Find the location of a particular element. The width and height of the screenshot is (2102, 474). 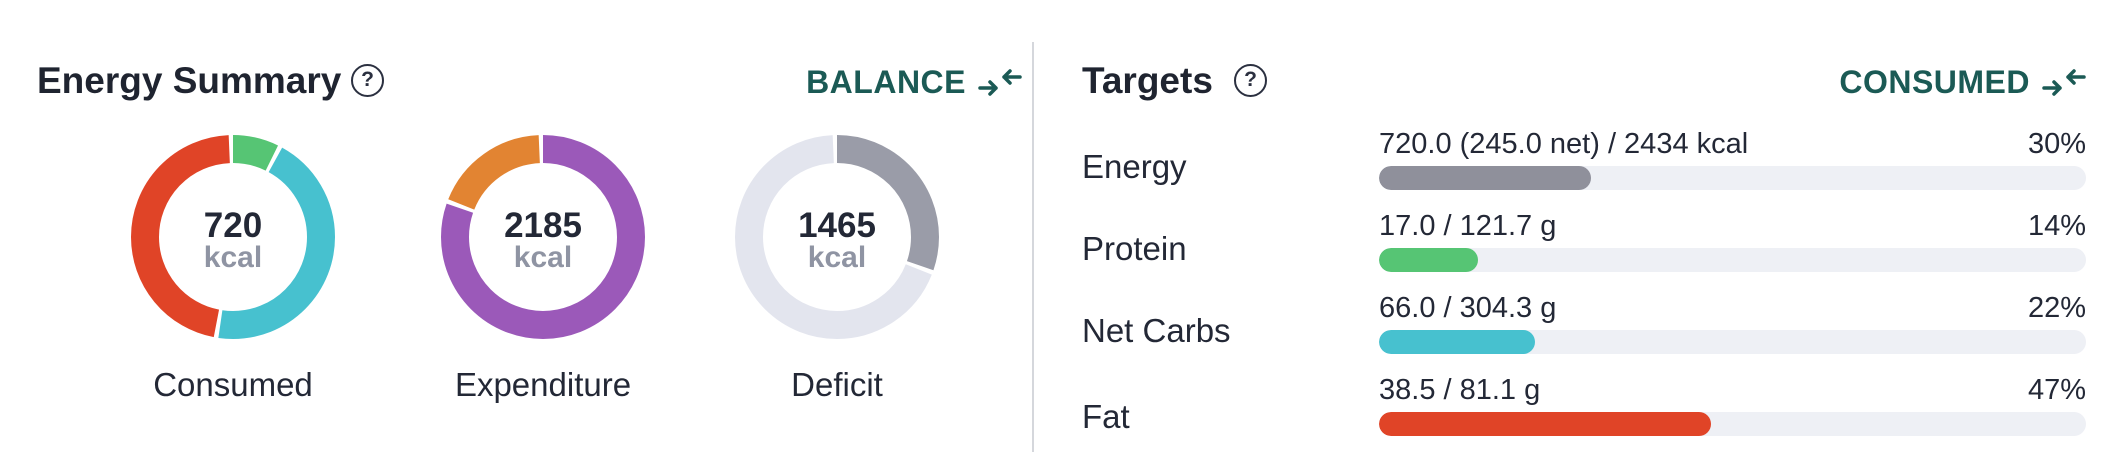

target-percent: 30% is located at coordinates (2056, 144).